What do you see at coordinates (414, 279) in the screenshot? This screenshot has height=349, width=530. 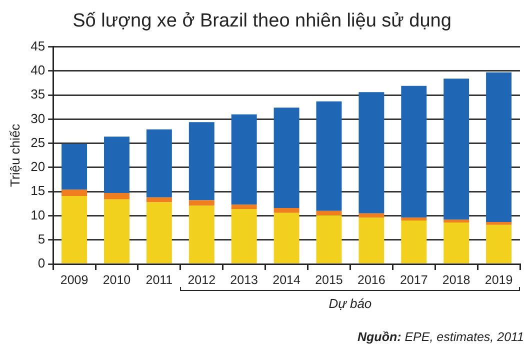 I see `x-tick-label: 2017` at bounding box center [414, 279].